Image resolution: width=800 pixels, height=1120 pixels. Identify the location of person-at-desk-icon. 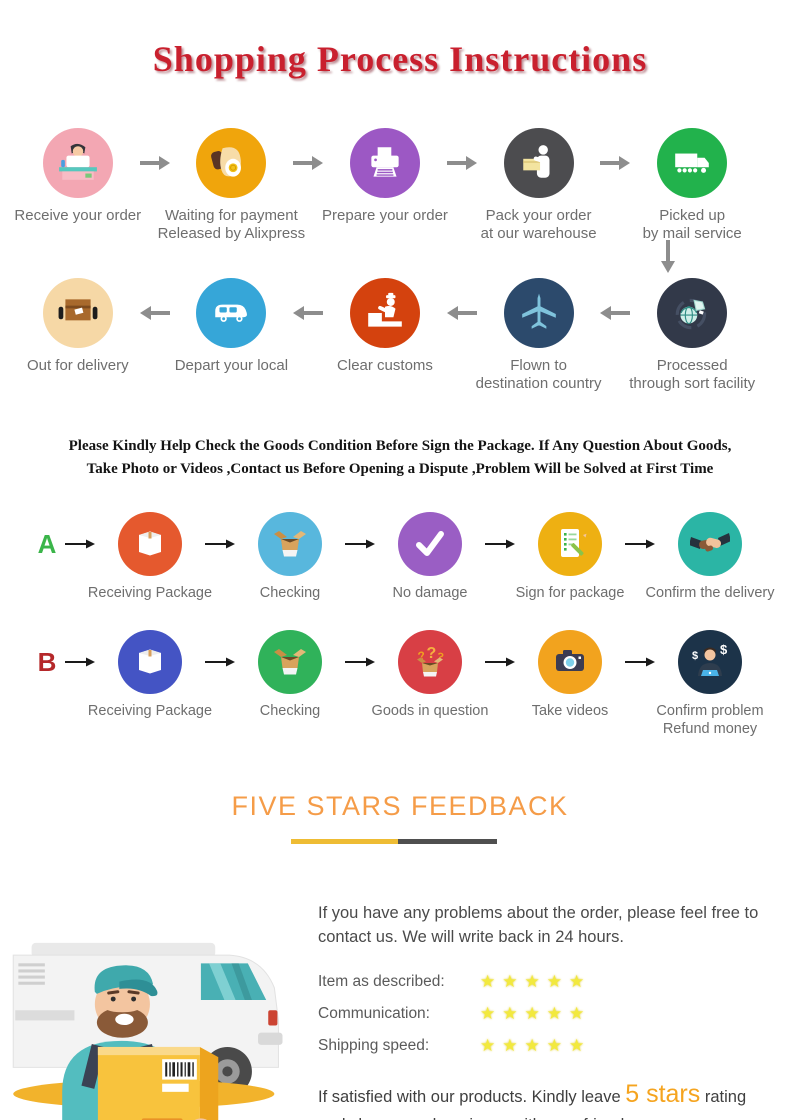
(77, 163).